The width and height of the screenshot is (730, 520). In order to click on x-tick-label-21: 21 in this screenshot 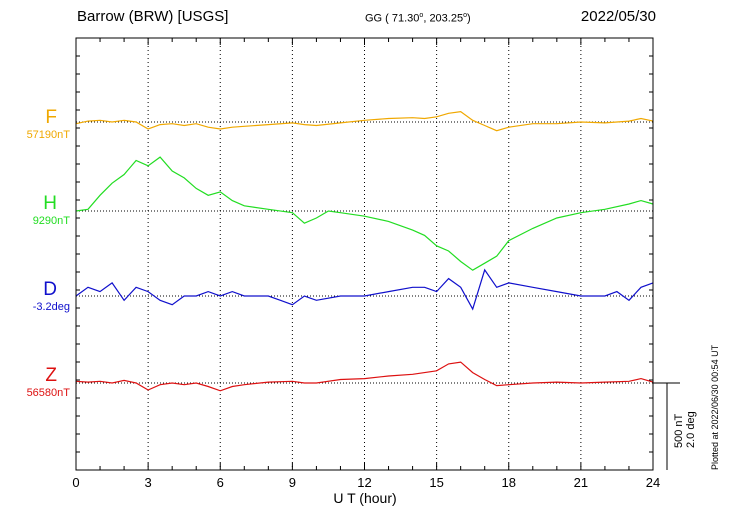, I will do `click(581, 482)`.